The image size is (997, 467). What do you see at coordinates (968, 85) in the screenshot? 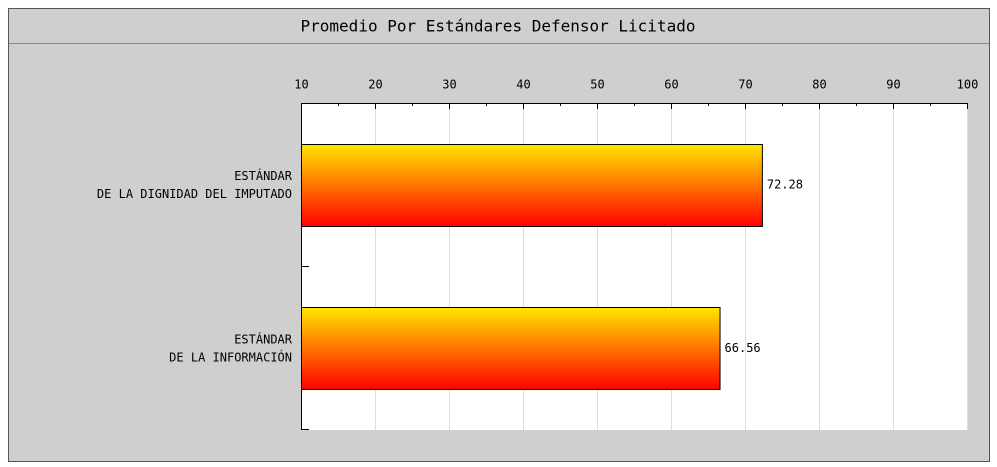
I see `x-tick-label: 100` at bounding box center [968, 85].